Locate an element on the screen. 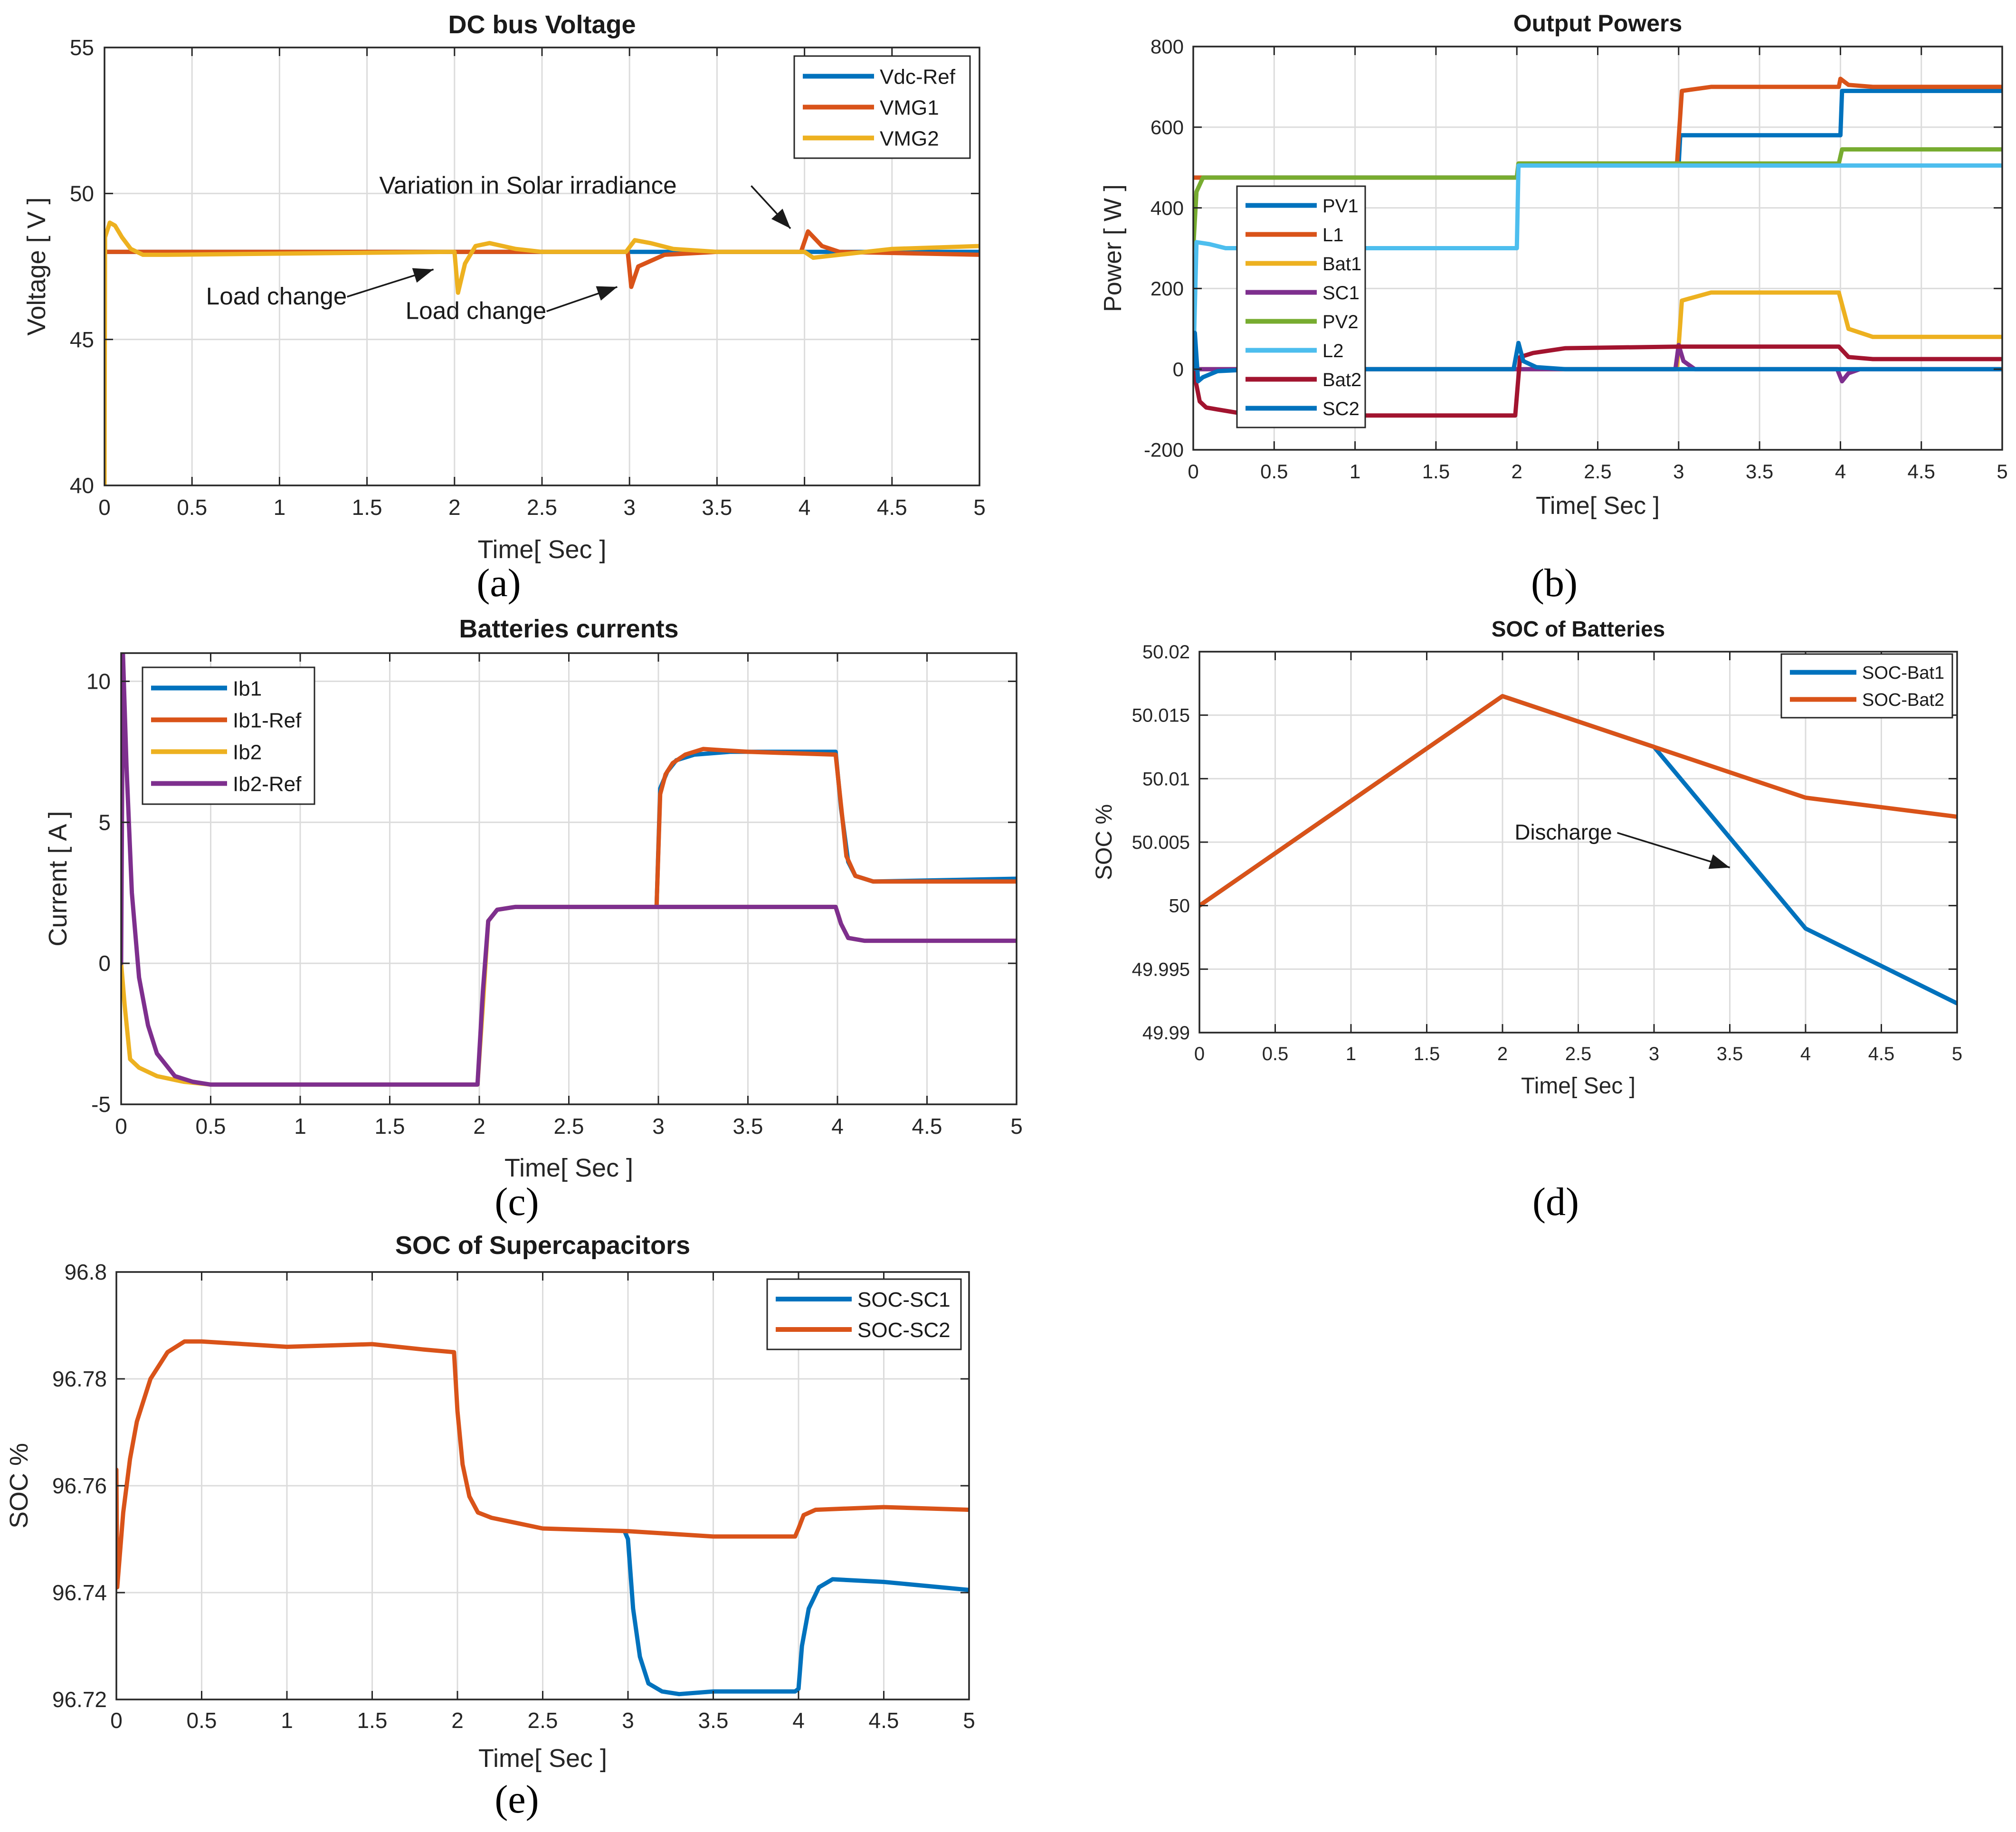 The width and height of the screenshot is (2016, 1832). series-line-soc-sc1 is located at coordinates (795, 1613).